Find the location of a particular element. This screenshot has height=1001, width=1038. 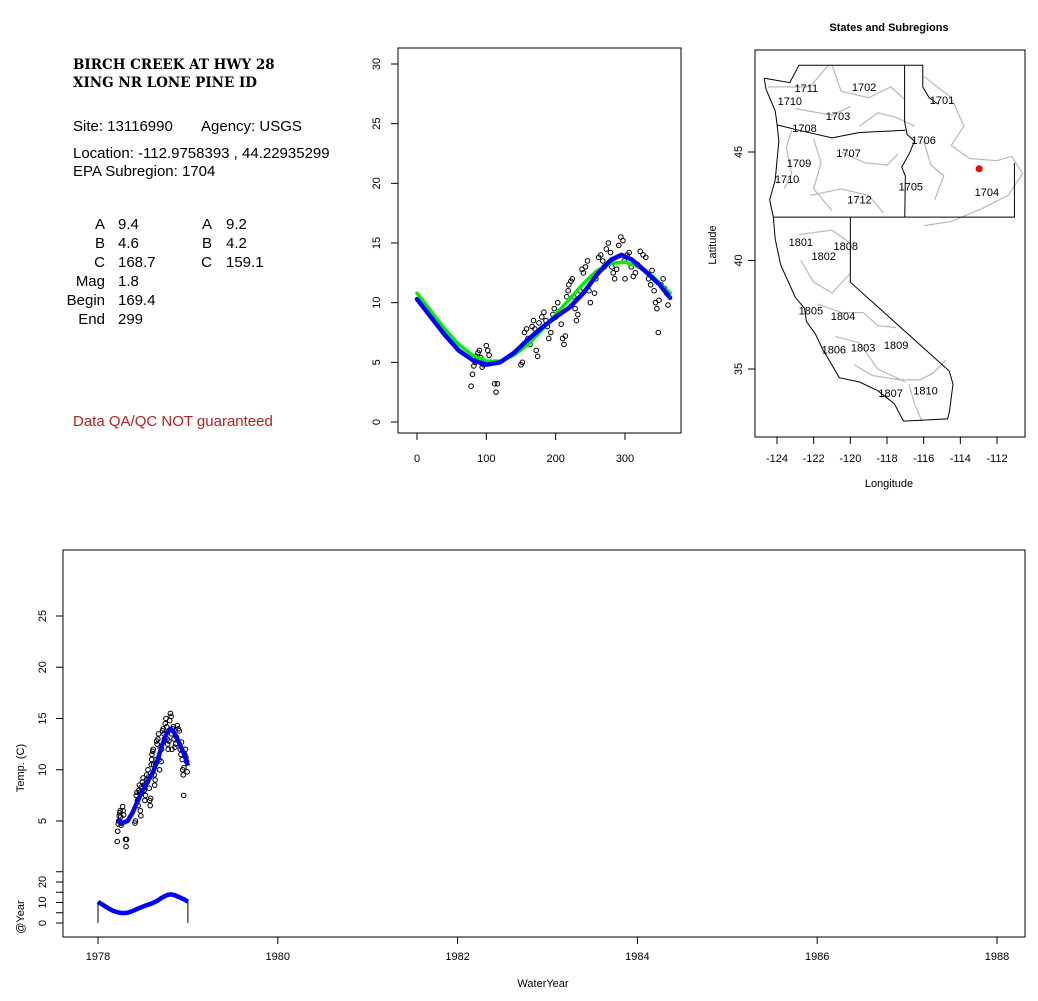

param-label: End is located at coordinates (91, 319).